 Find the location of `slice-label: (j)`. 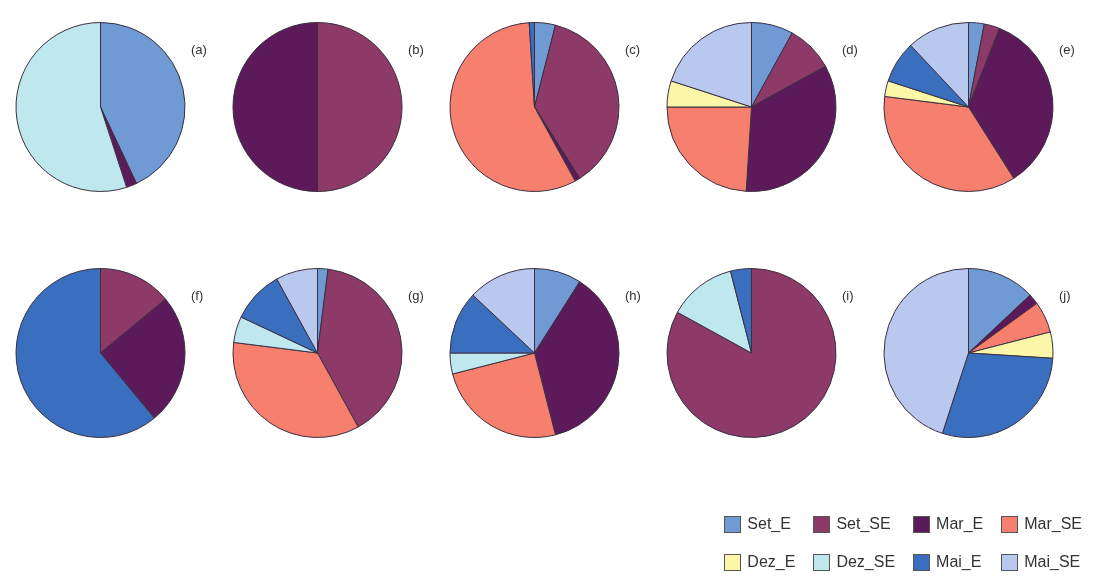

slice-label: (j) is located at coordinates (1065, 295).